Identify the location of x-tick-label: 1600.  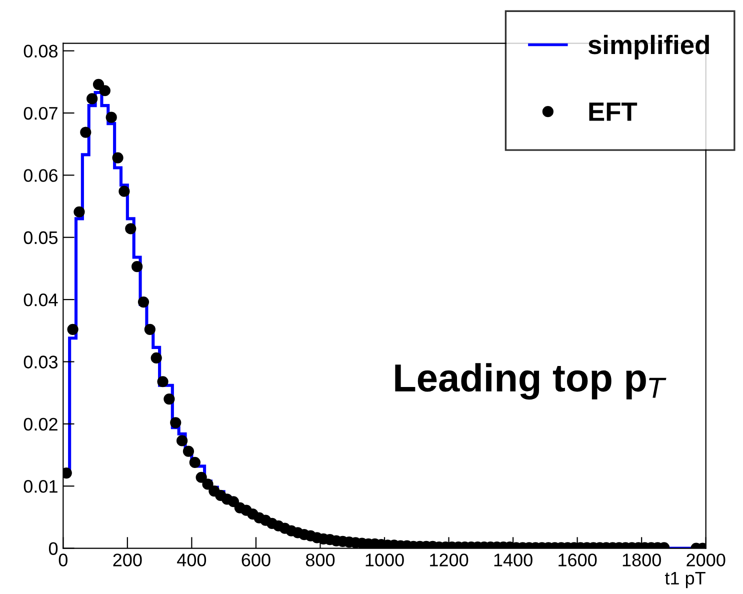
(577, 560).